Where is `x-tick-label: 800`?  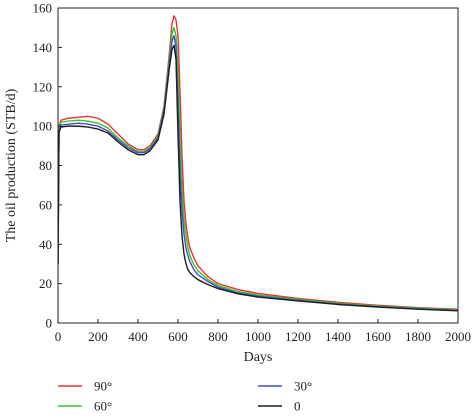
x-tick-label: 800 is located at coordinates (218, 336).